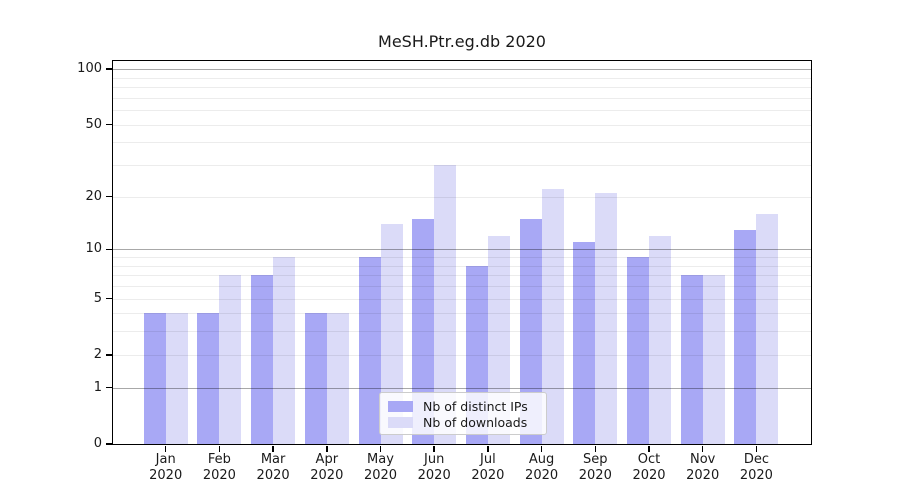 This screenshot has height=500, width=900. What do you see at coordinates (767, 328) in the screenshot?
I see `bar-downloads-dec` at bounding box center [767, 328].